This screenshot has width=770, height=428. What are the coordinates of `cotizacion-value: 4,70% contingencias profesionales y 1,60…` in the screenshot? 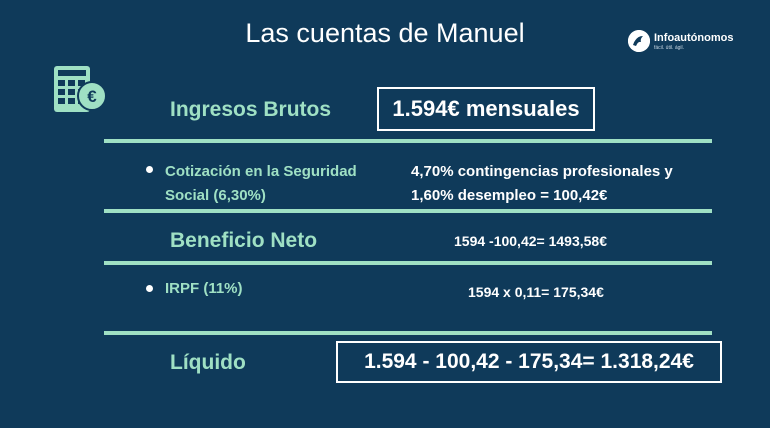 It's located at (542, 184).